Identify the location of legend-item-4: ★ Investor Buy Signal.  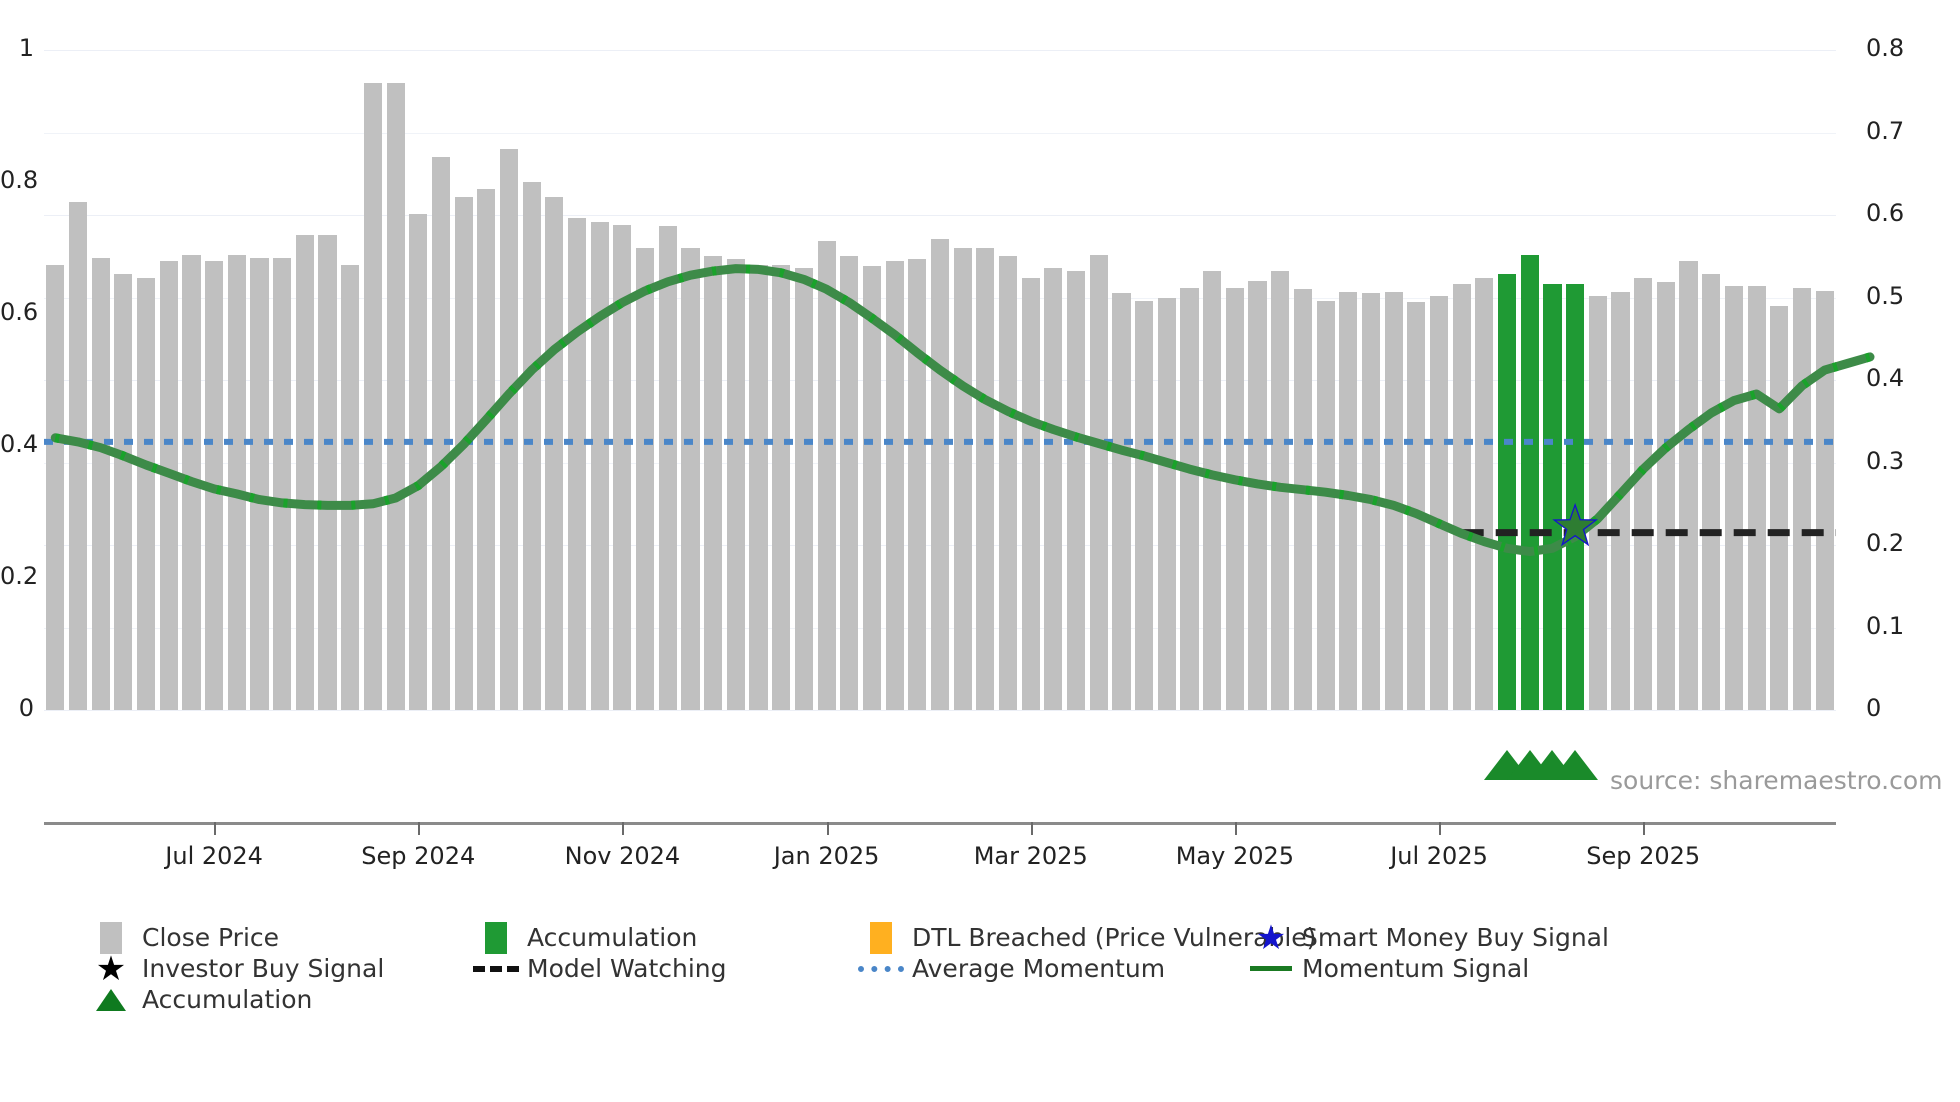
(272, 969).